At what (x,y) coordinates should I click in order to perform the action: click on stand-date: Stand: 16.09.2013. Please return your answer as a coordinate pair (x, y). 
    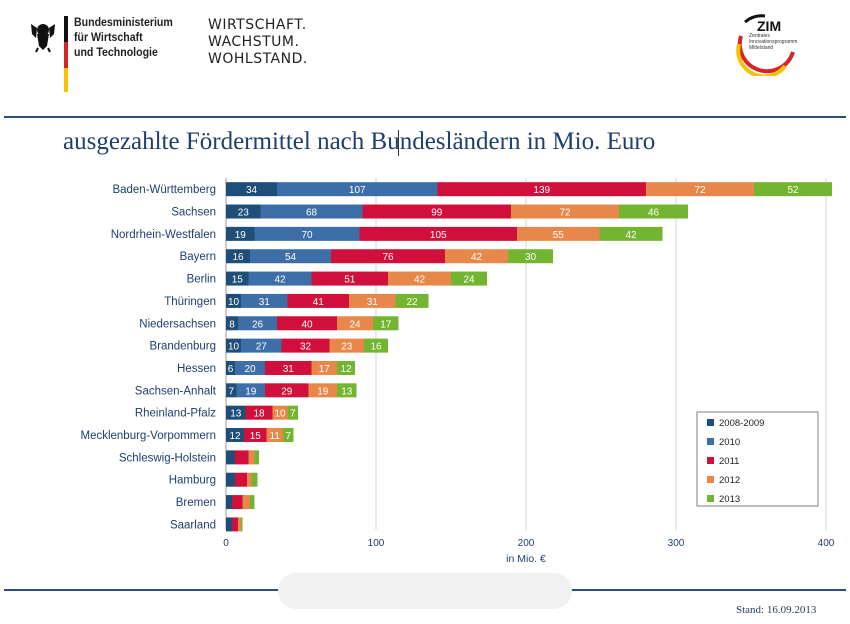
    Looking at the image, I should click on (776, 610).